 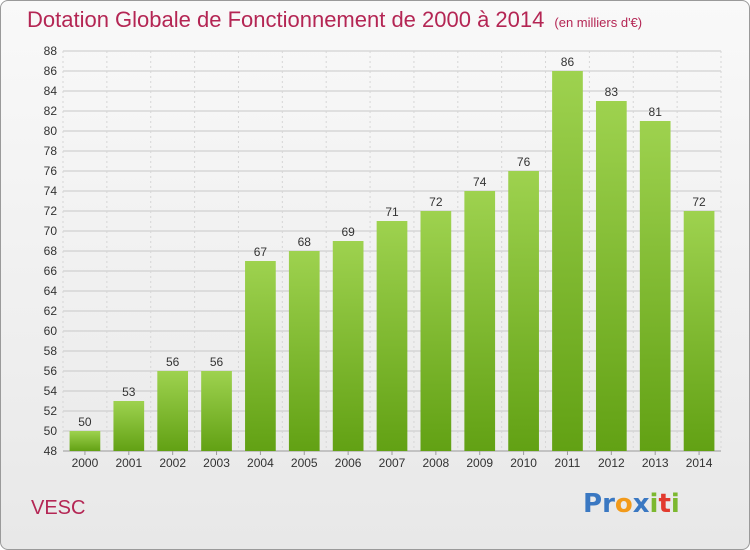 What do you see at coordinates (51, 151) in the screenshot?
I see `y-tick-label: 78` at bounding box center [51, 151].